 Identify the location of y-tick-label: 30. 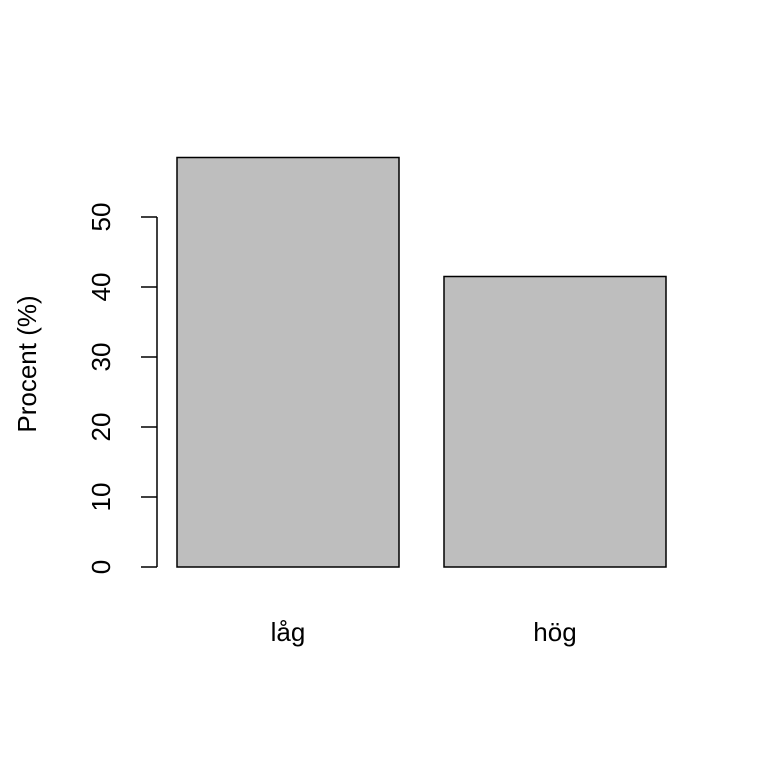
(101, 357).